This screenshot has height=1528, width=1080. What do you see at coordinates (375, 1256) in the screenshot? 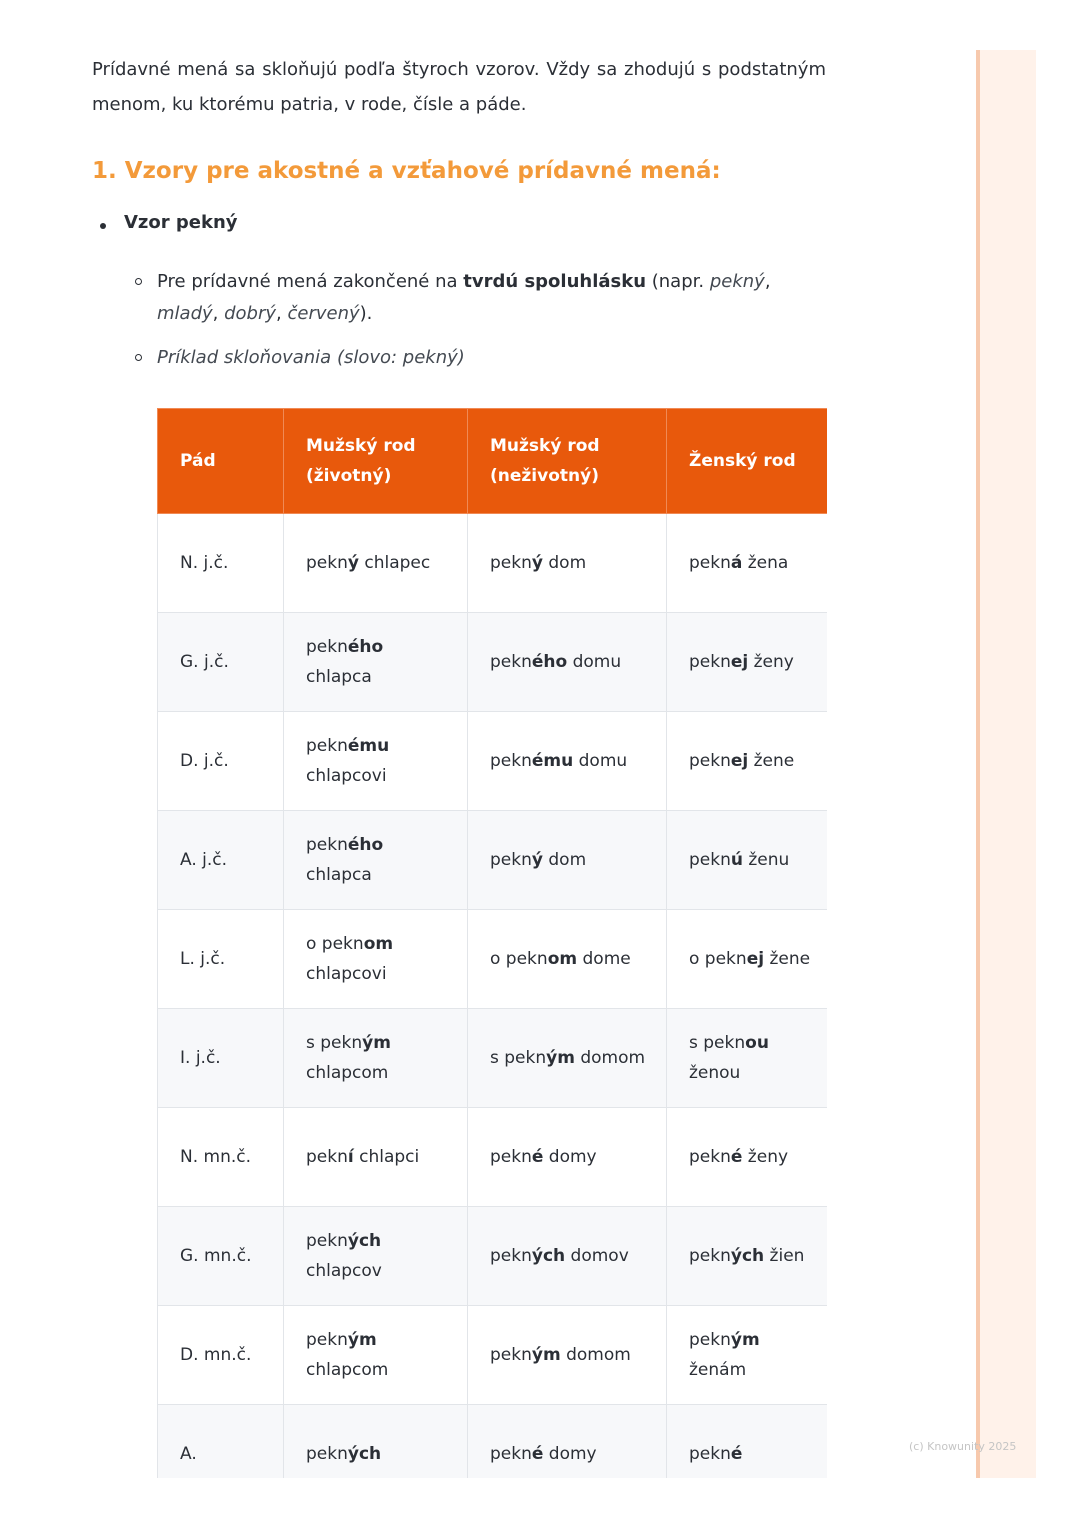
I see `table-cell: pekných chlapcov` at bounding box center [375, 1256].